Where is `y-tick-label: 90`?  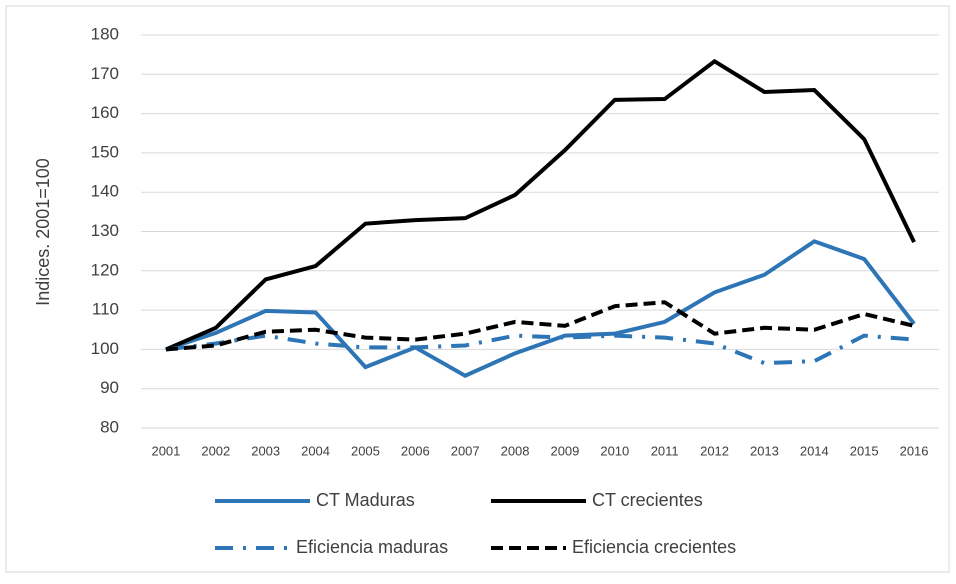 y-tick-label: 90 is located at coordinates (109, 387).